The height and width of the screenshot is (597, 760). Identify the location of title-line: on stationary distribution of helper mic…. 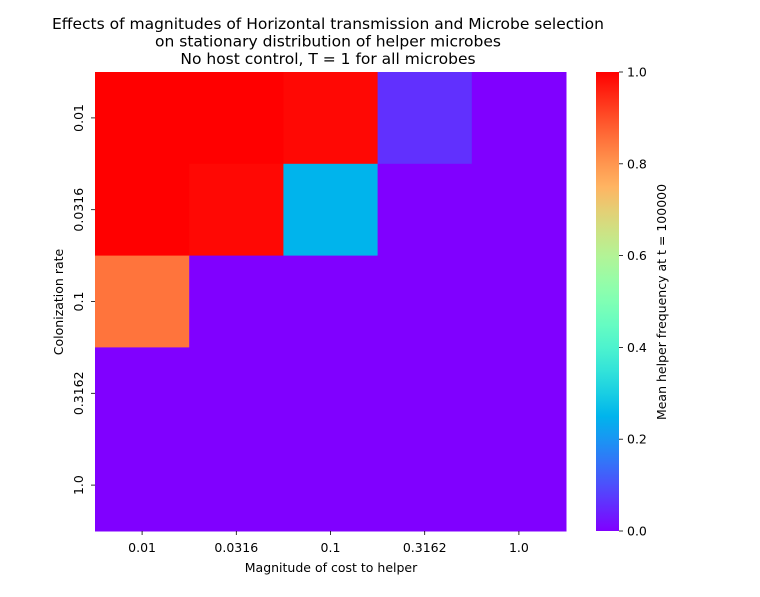
(328, 42).